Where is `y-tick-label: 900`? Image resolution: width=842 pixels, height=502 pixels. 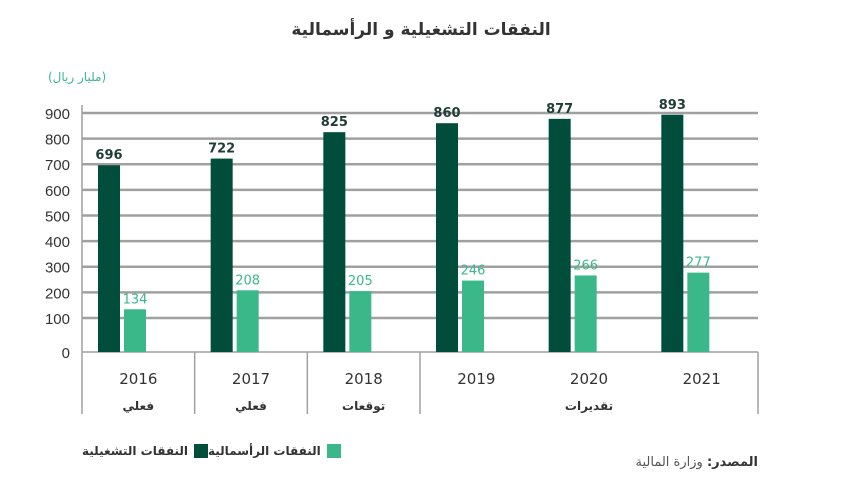
y-tick-label: 900 is located at coordinates (57, 114).